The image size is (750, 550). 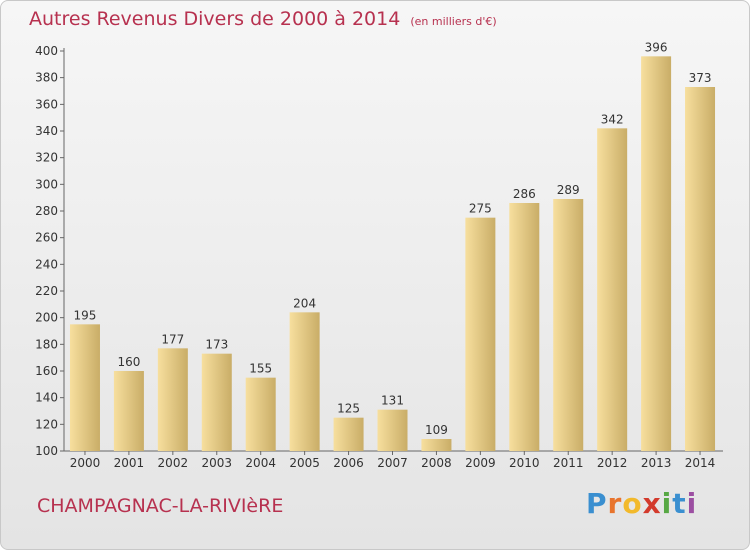 What do you see at coordinates (216, 345) in the screenshot?
I see `bar-value-label: 173` at bounding box center [216, 345].